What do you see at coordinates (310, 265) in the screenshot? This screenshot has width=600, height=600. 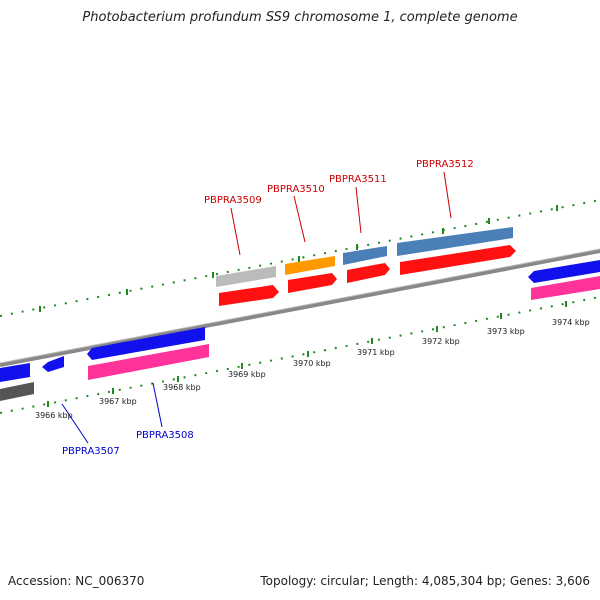 I see `gene-PBPRA3510-feature` at bounding box center [310, 265].